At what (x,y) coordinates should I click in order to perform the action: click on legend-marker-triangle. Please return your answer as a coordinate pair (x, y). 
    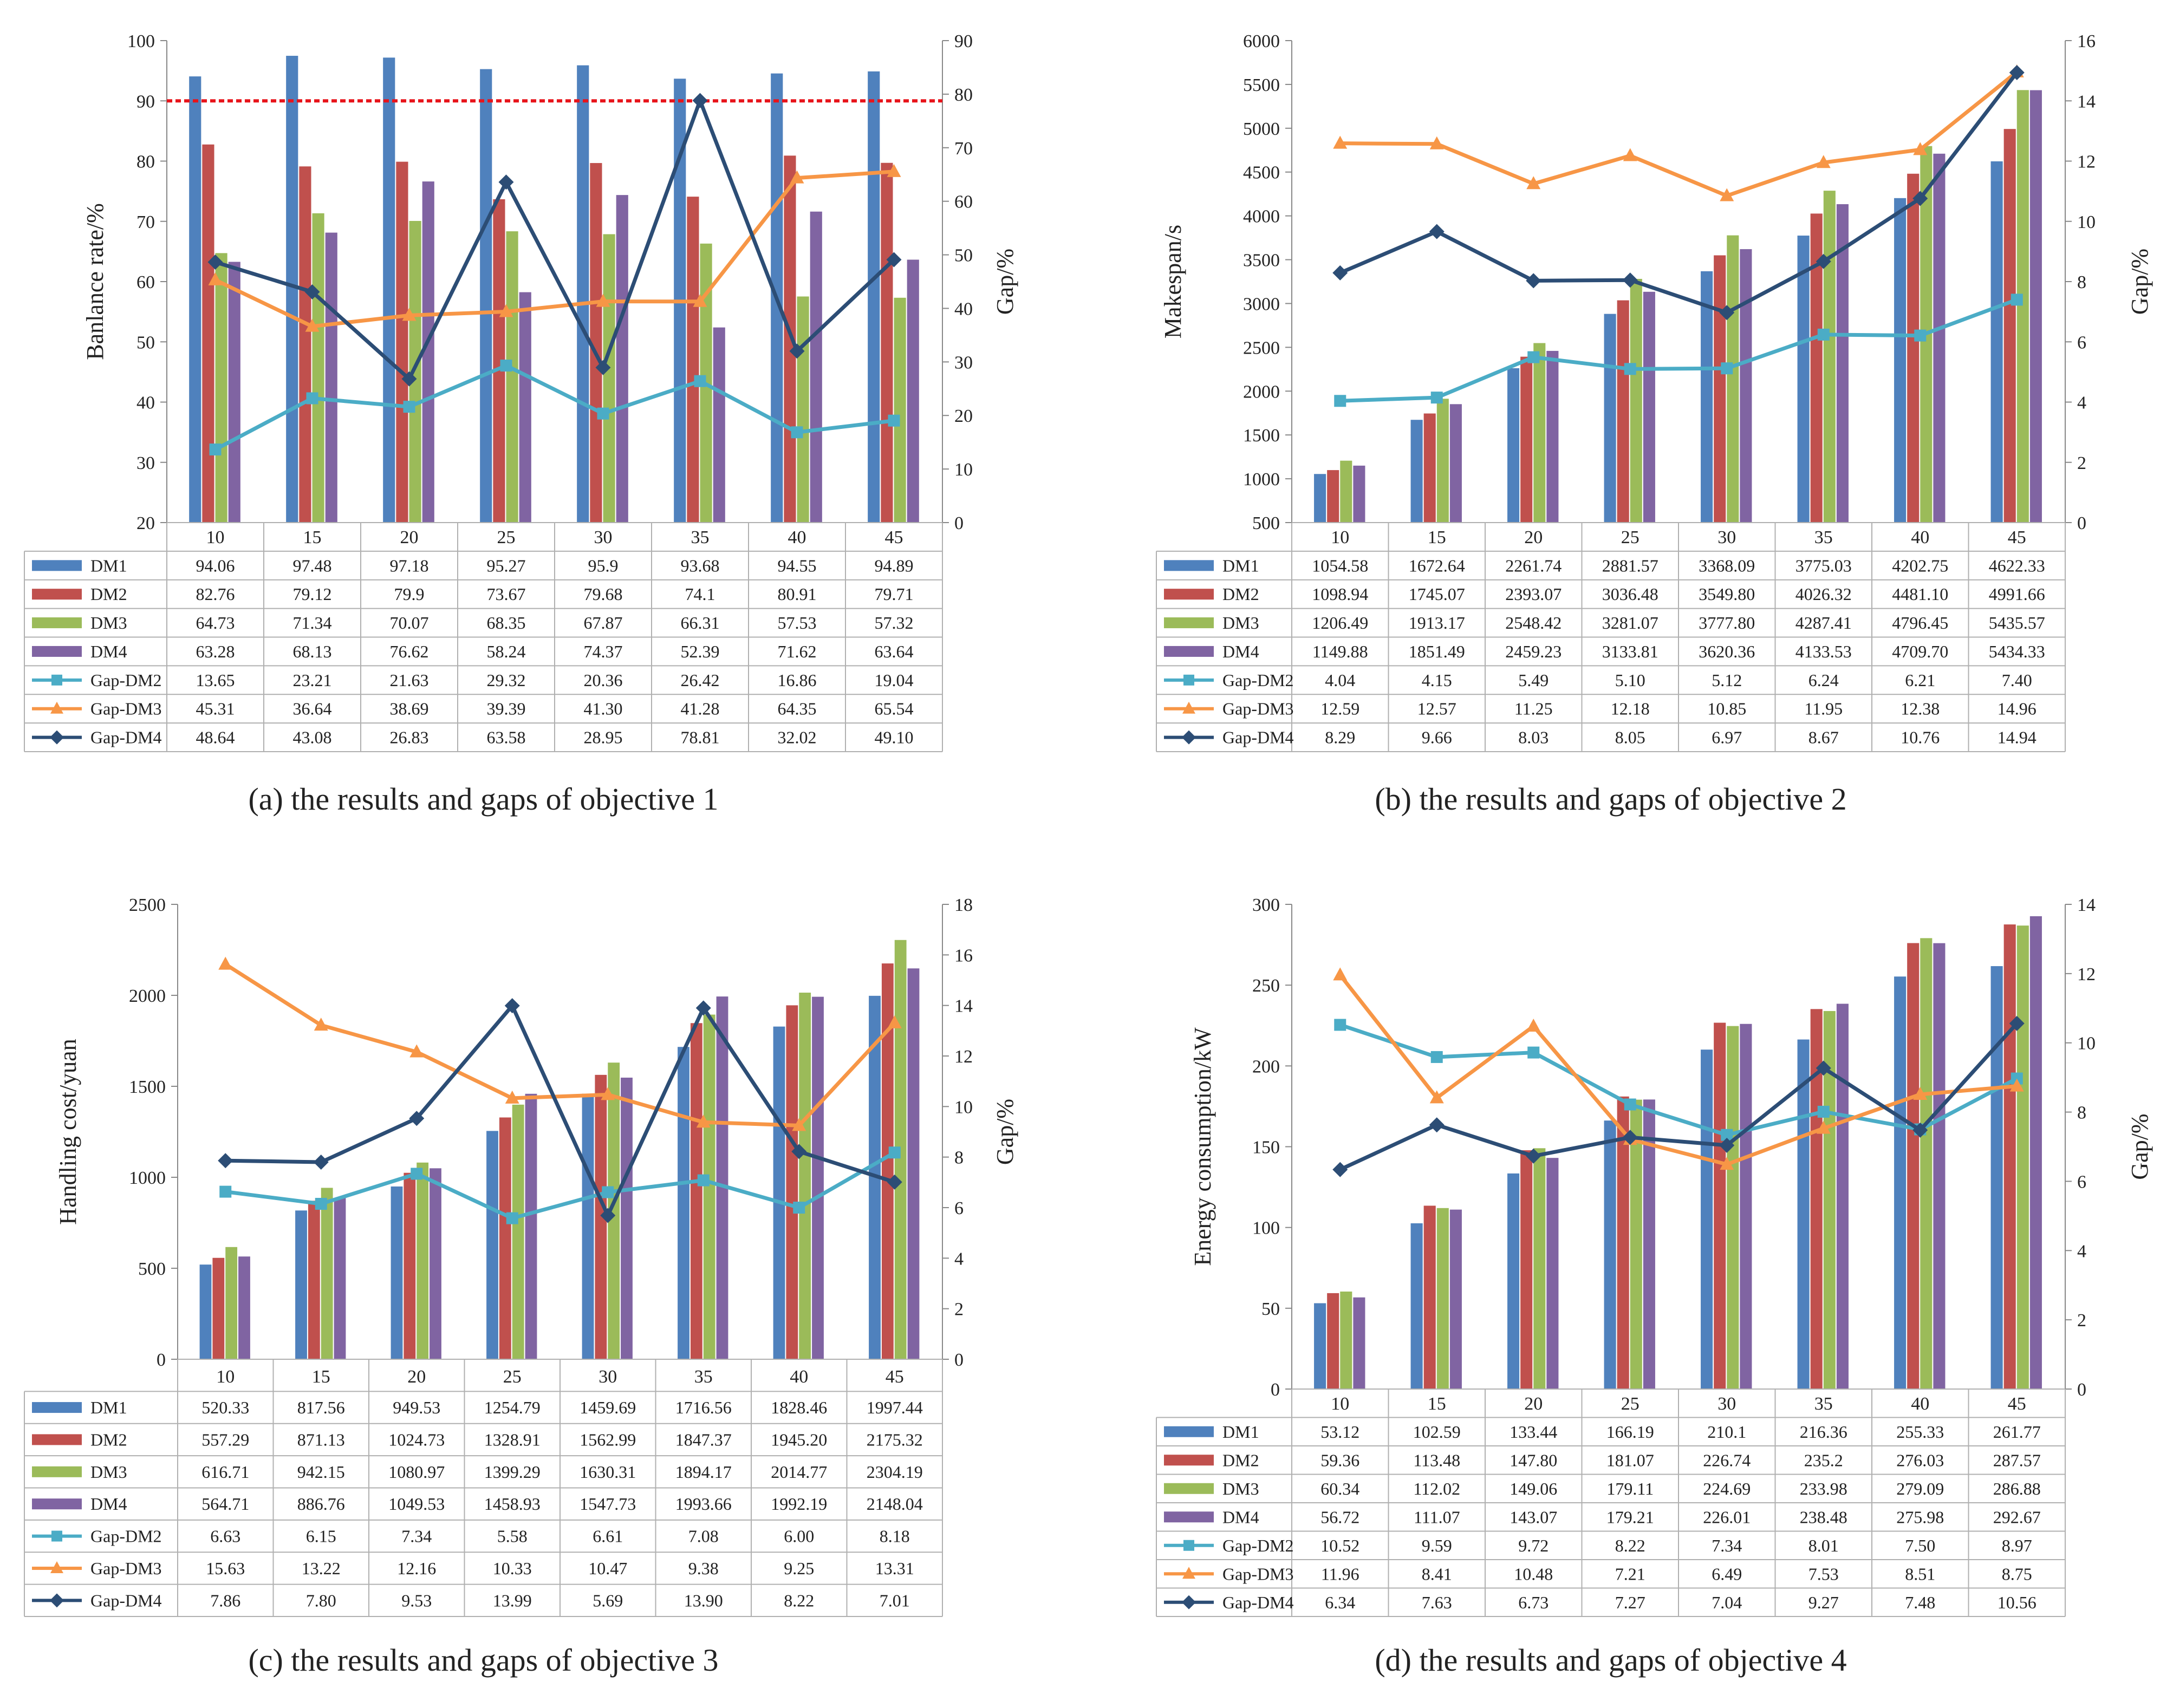
    Looking at the image, I should click on (1188, 707).